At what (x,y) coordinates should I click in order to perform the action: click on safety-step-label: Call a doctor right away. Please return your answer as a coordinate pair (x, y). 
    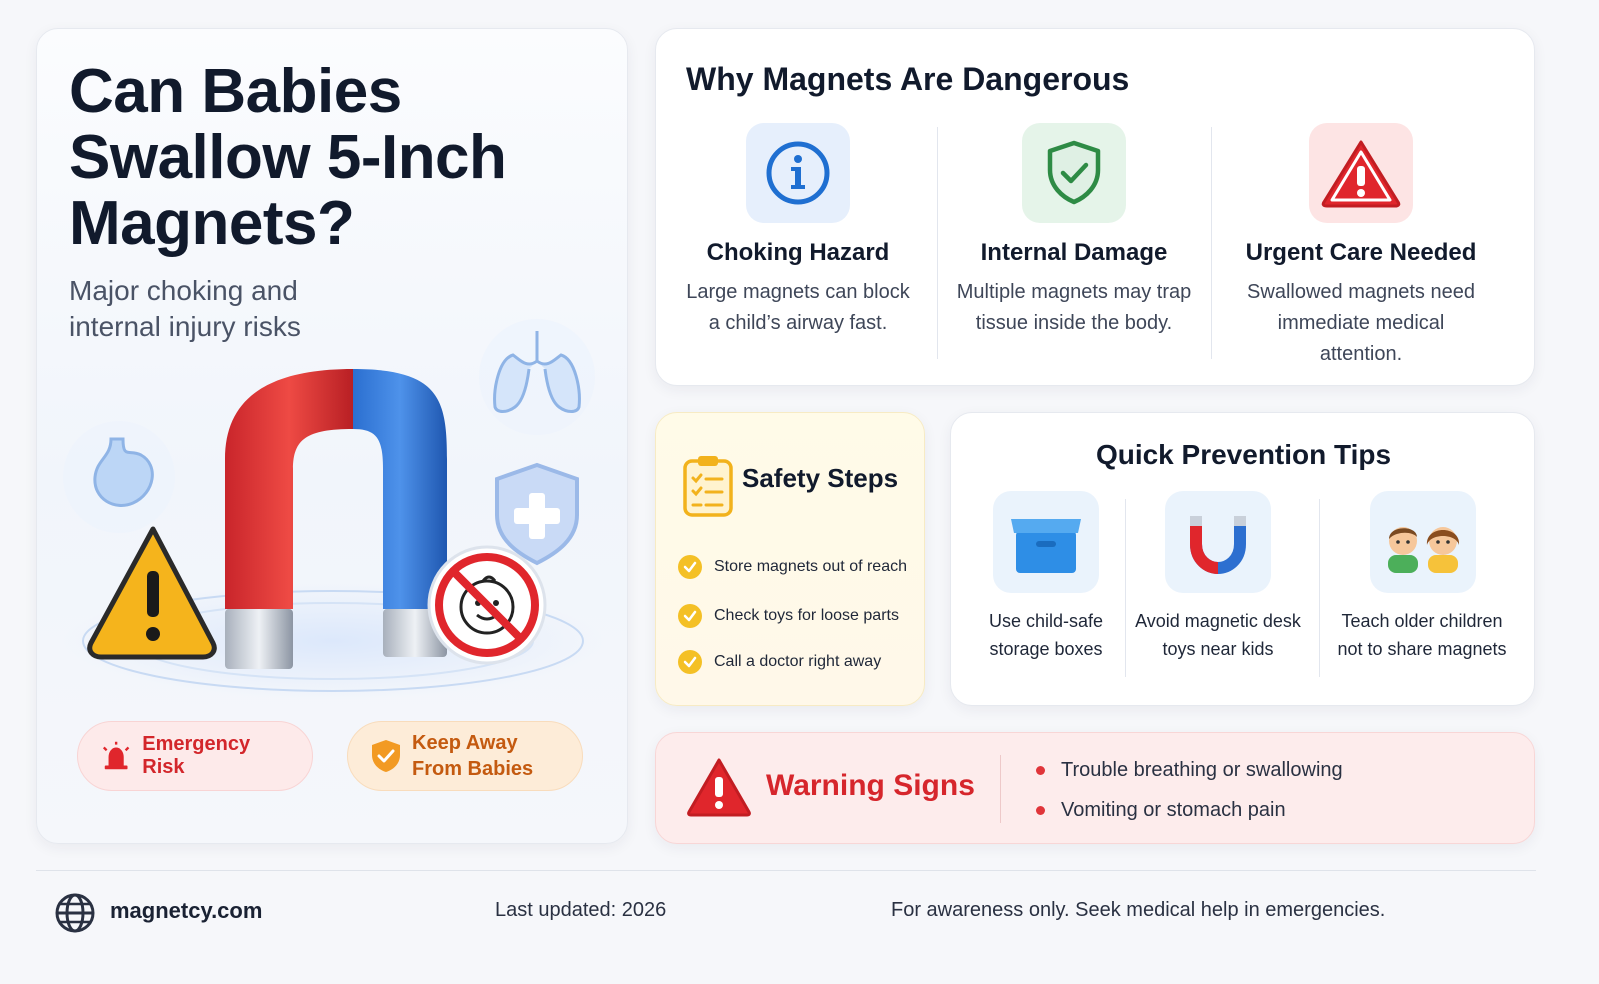
    Looking at the image, I should click on (798, 661).